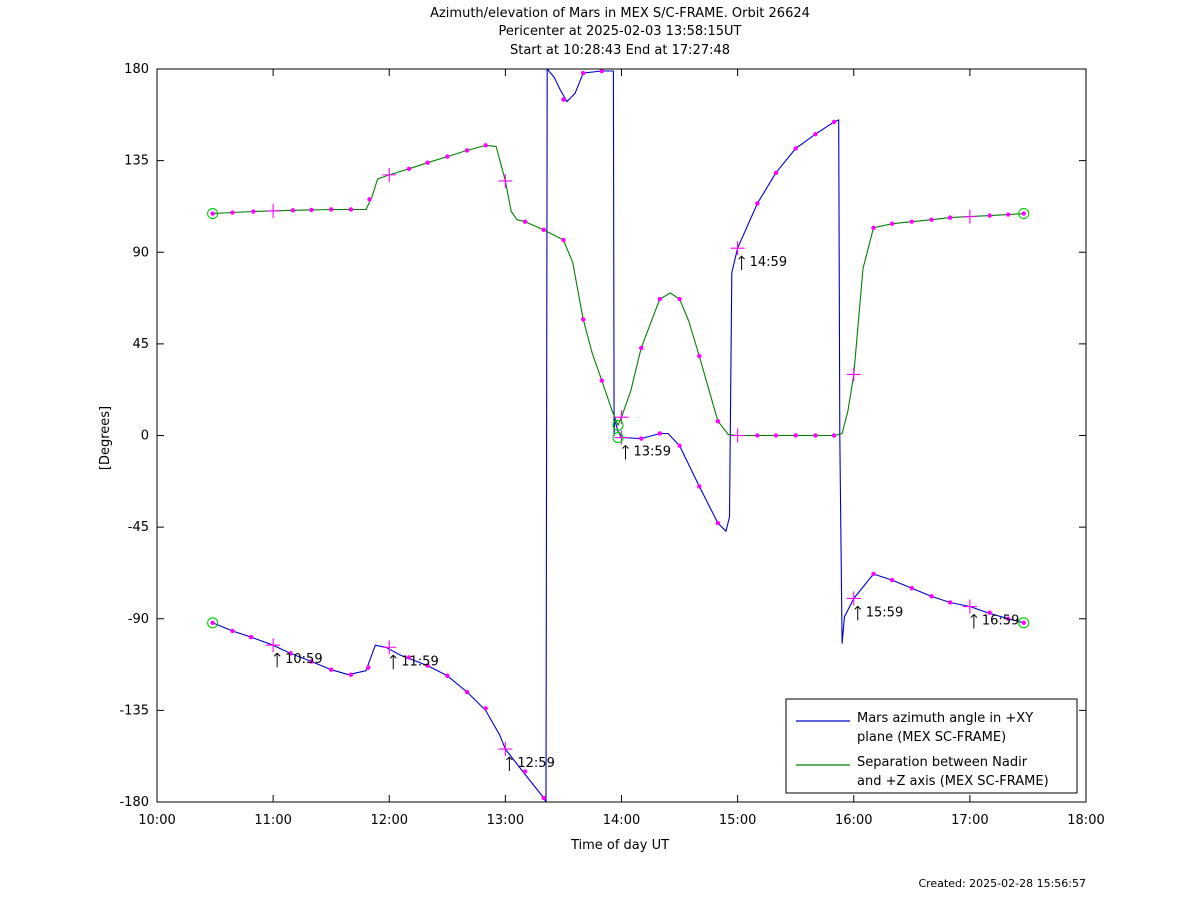  Describe the element at coordinates (136, 161) in the screenshot. I see `y-tick-label: 135` at that location.